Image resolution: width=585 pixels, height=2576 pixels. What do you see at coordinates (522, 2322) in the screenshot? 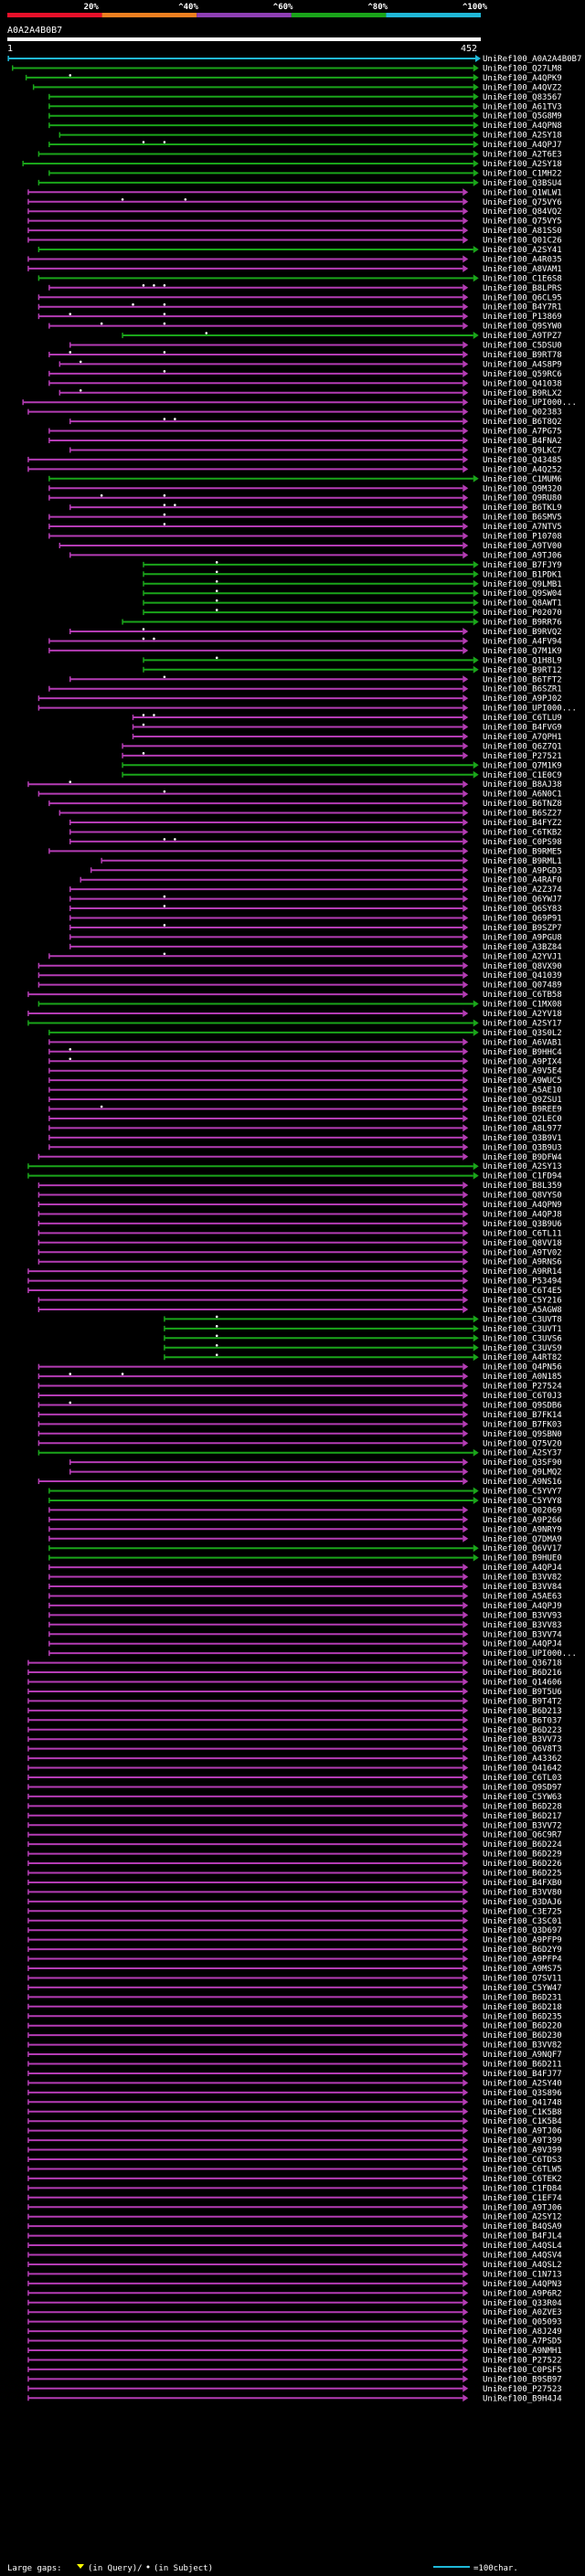
I see `hit-id-label: UniRef100_Q05093` at bounding box center [522, 2322].